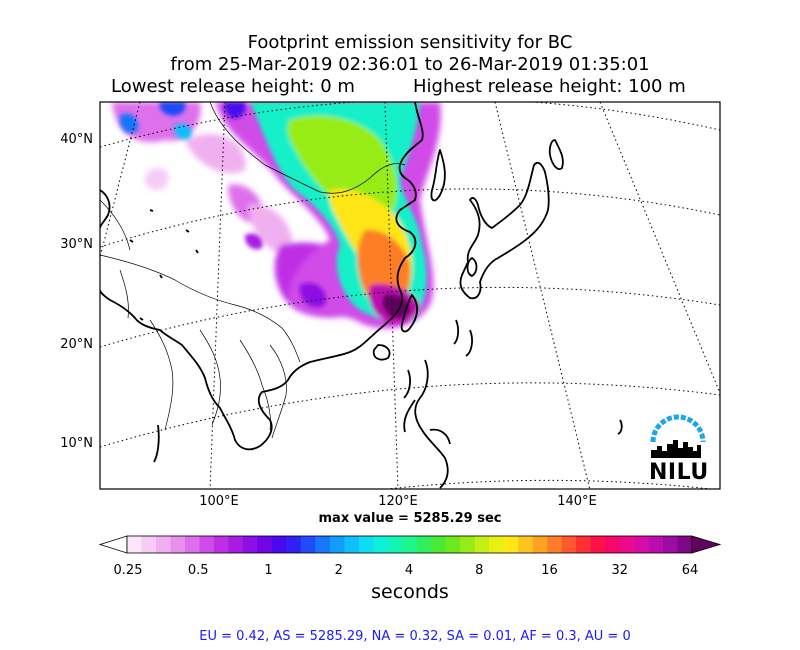 This screenshot has height=650, width=800. I want to click on lat-label-40: 40°N, so click(76, 139).